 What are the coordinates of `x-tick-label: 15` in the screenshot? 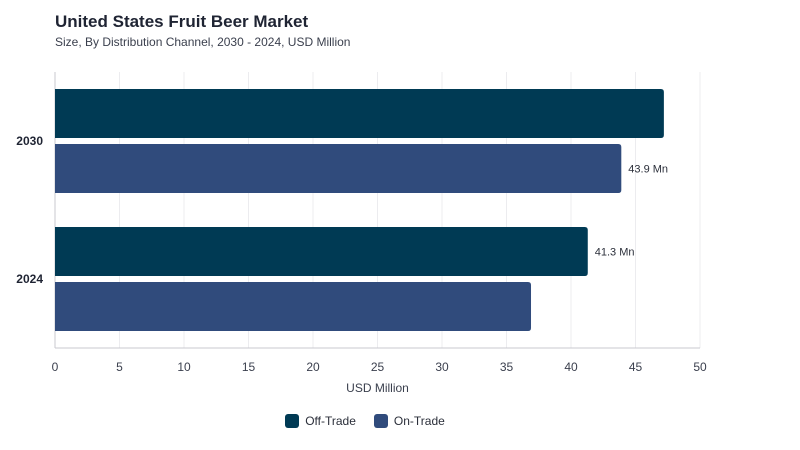 It's located at (249, 367).